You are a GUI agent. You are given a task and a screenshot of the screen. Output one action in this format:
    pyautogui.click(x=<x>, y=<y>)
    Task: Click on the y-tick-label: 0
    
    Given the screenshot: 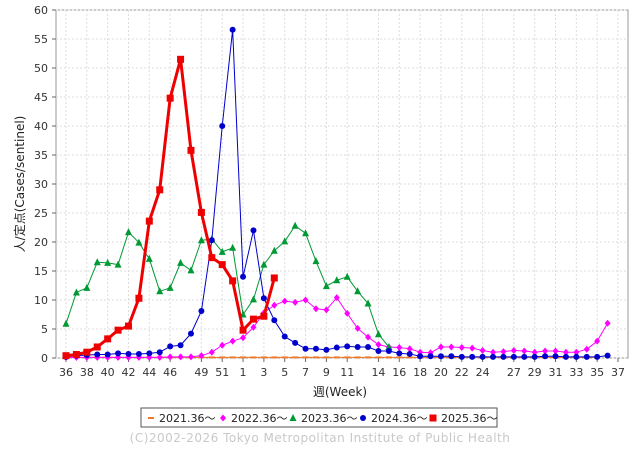 What is the action you would take?
    pyautogui.click(x=44, y=358)
    